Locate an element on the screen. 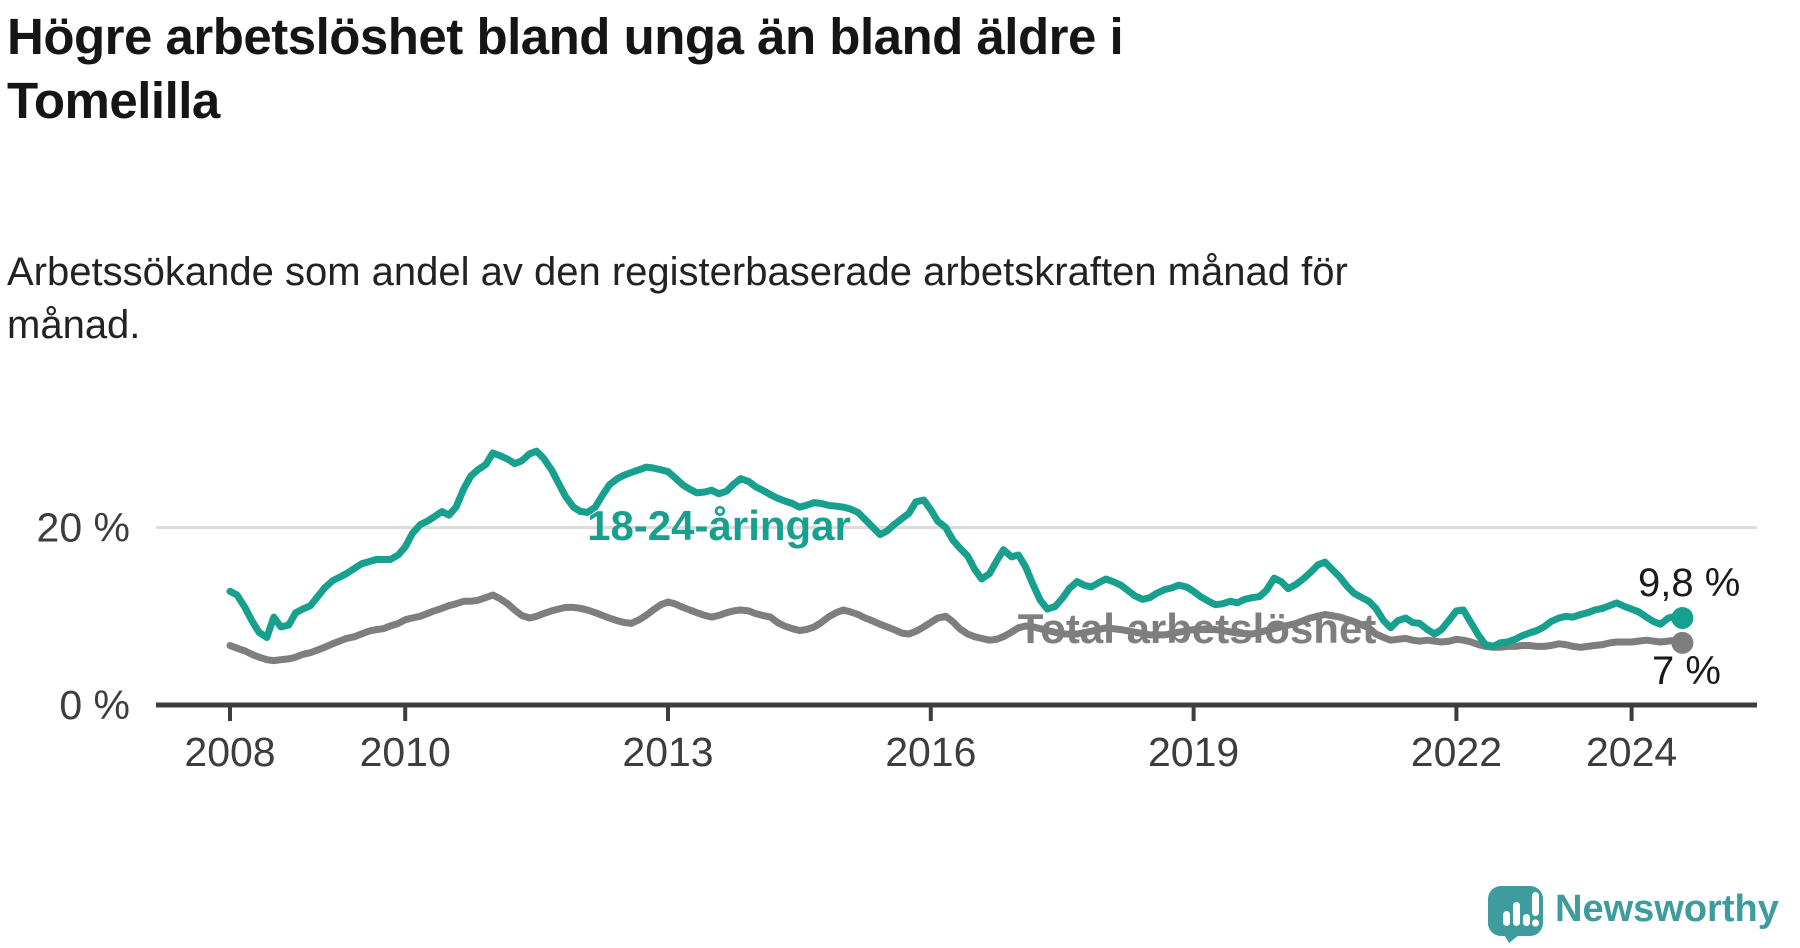 The width and height of the screenshot is (1800, 948). x-tick-label: 2008 is located at coordinates (229, 752).